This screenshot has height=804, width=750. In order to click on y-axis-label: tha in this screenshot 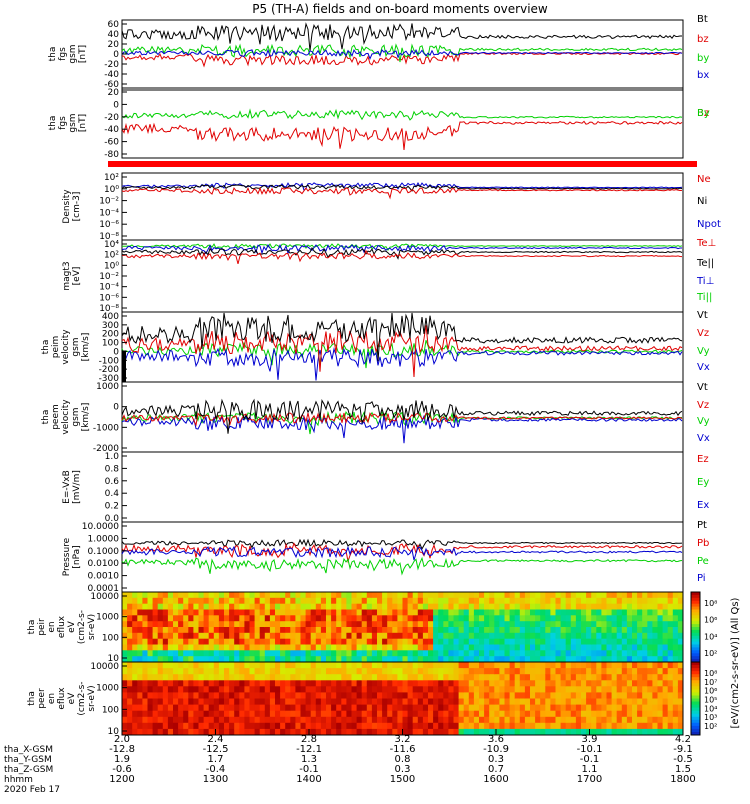, I will do `click(32, 627)`.